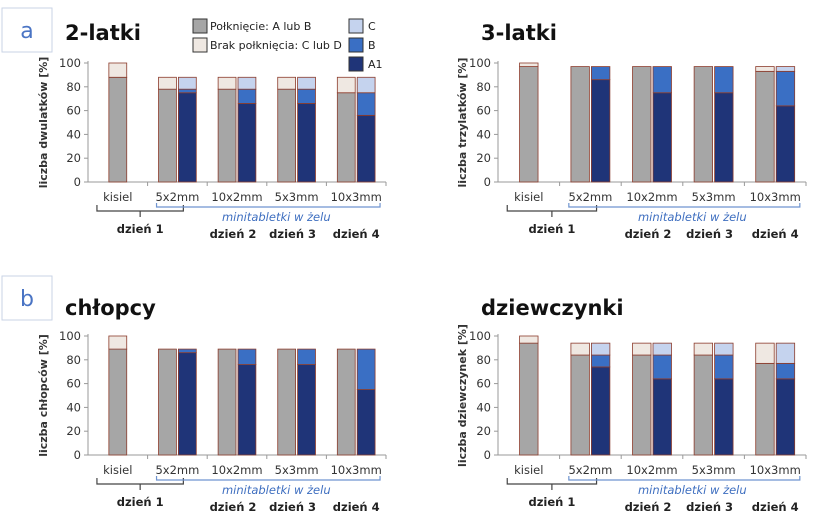 This screenshot has width=839, height=523. I want to click on chart-title: 3-latki, so click(519, 33).